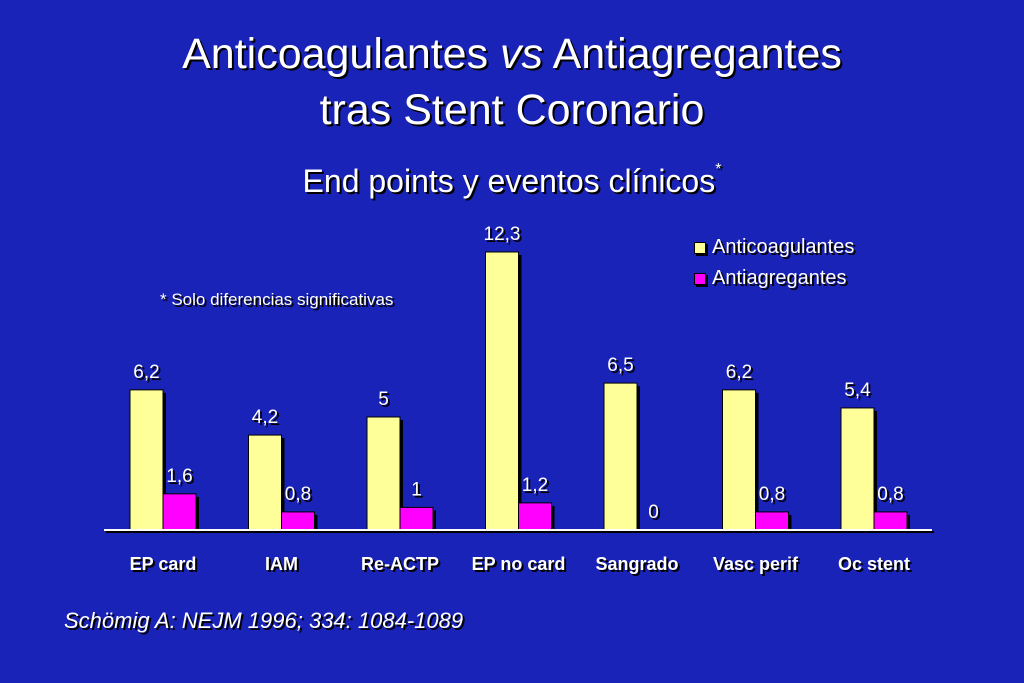 Image resolution: width=1024 pixels, height=683 pixels. I want to click on category-label-shadow: Sangrado, so click(638, 566).